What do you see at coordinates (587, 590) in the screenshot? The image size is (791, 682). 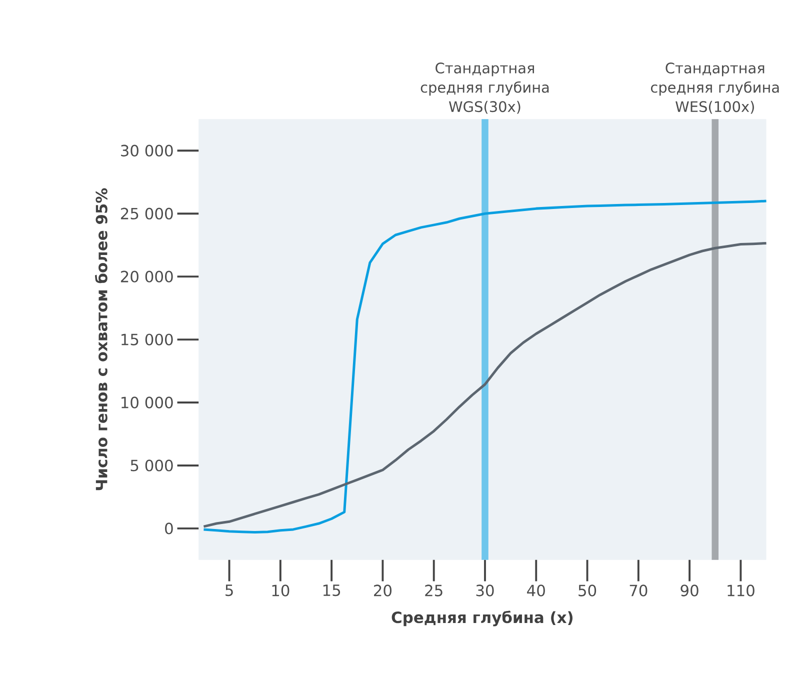 I see `x-tick-label: 50` at bounding box center [587, 590].